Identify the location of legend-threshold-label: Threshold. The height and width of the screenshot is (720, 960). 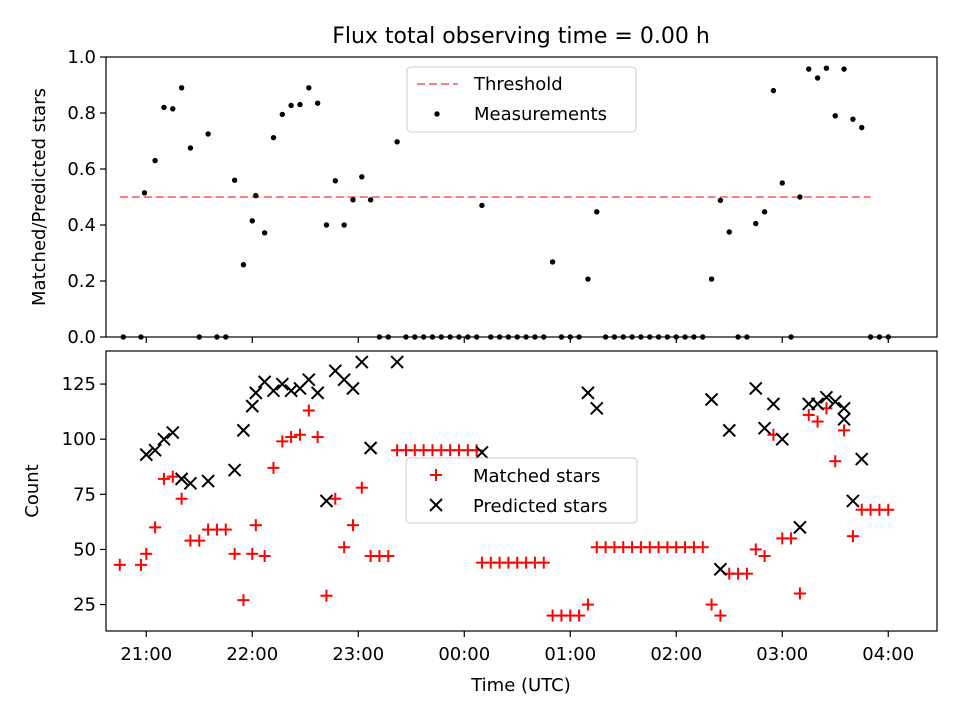
(518, 84).